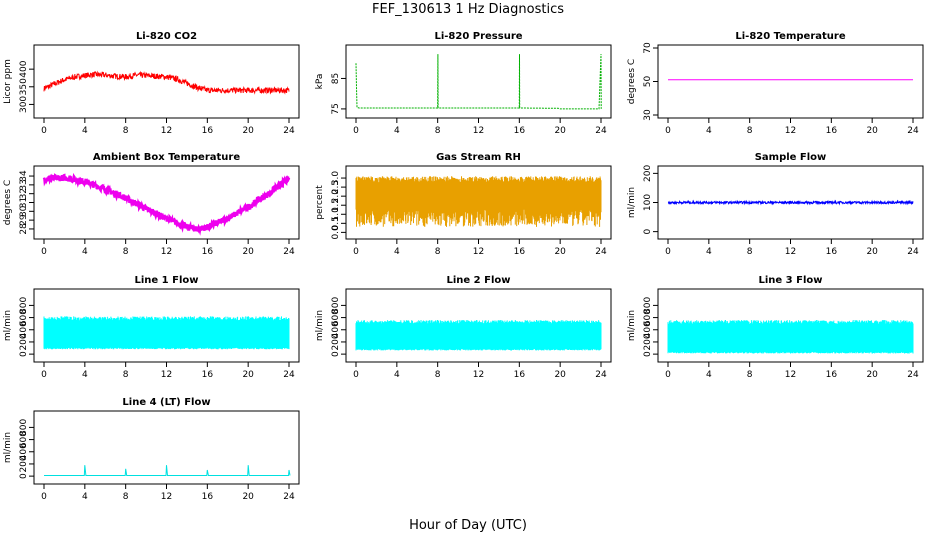 This screenshot has height=540, width=936. What do you see at coordinates (167, 280) in the screenshot?
I see `panel-title: Line 1 Flow` at bounding box center [167, 280].